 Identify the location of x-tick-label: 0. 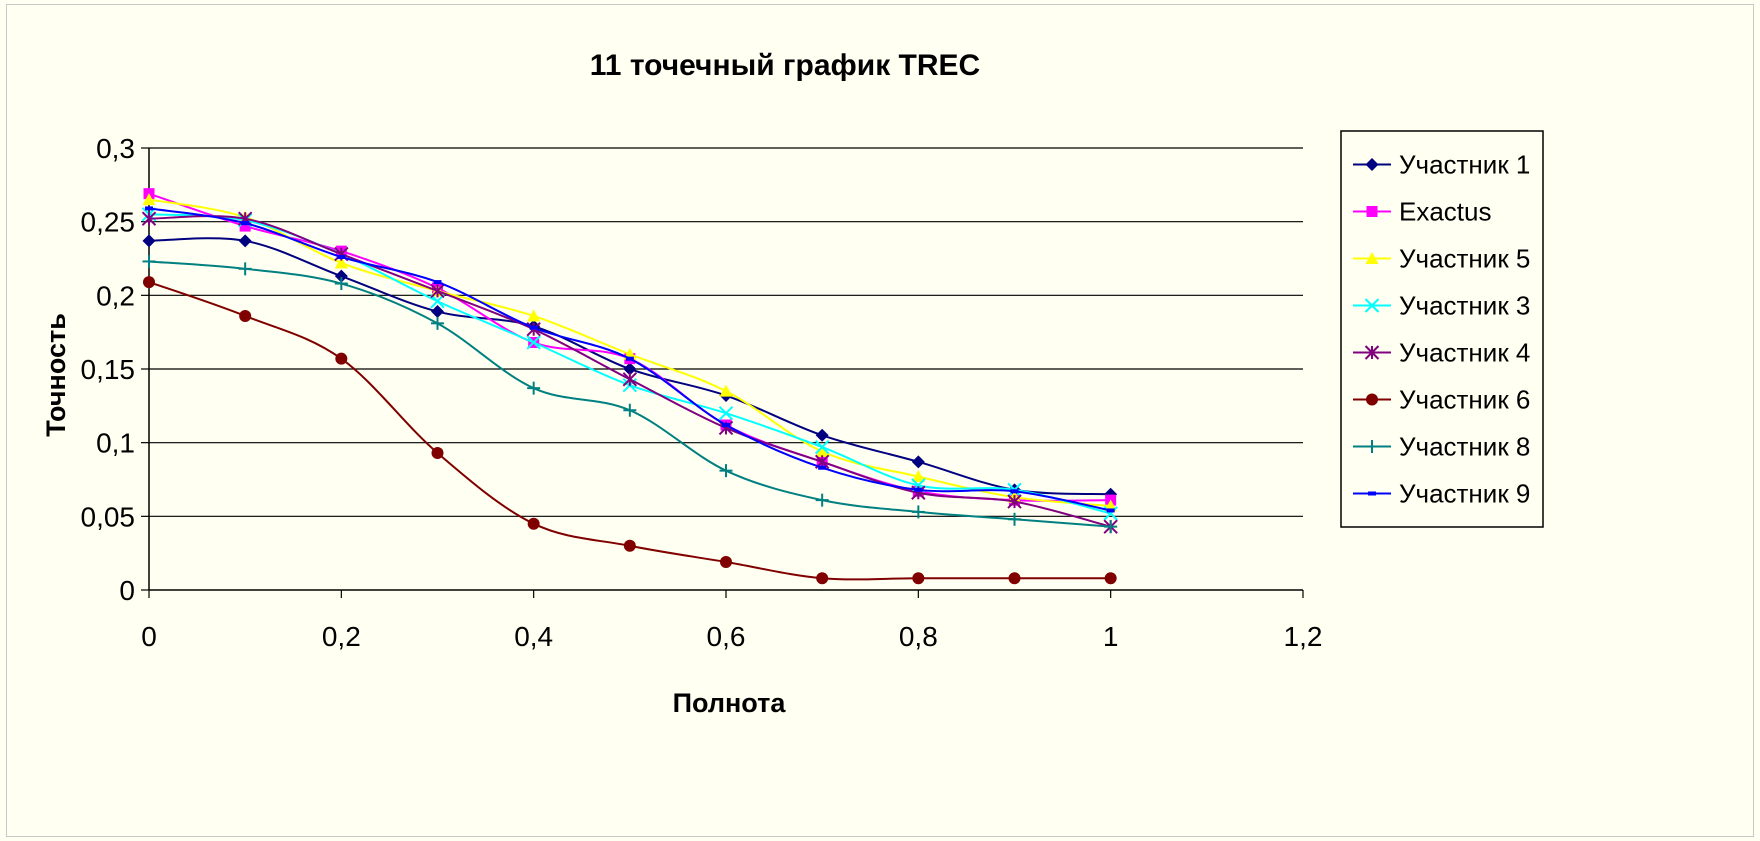
(149, 636).